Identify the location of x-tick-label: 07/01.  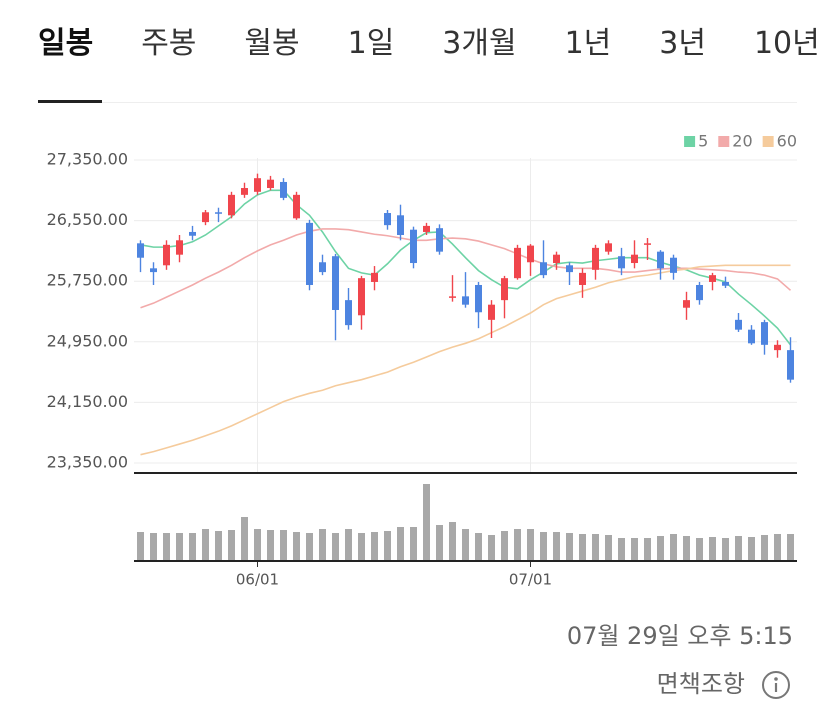
(530, 580).